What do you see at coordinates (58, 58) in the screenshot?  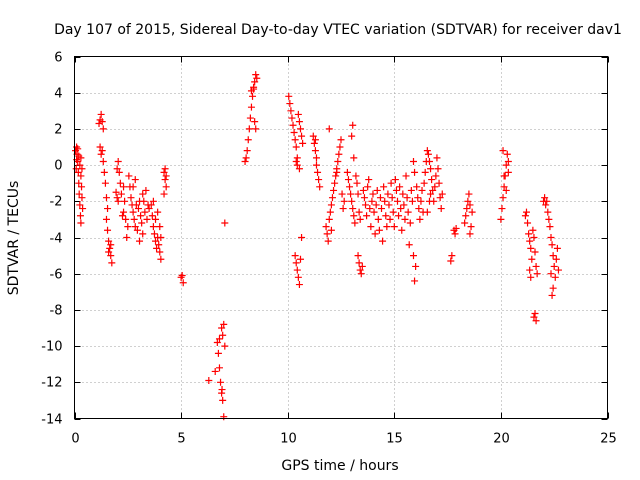 I see `y-tick-label: 6` at bounding box center [58, 58].